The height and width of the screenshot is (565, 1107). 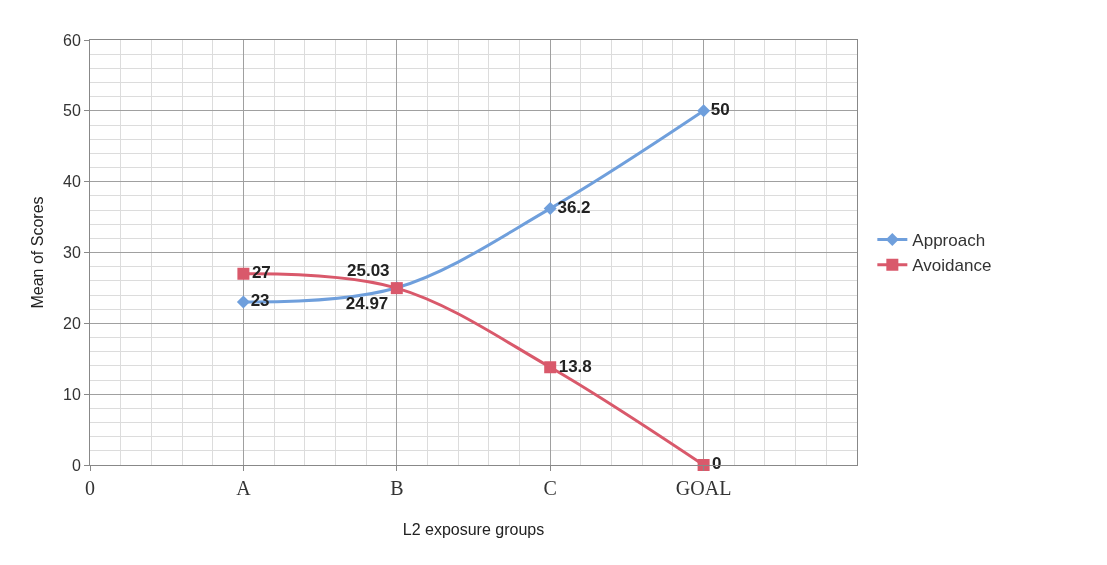 I want to click on data-label: 50, so click(x=720, y=110).